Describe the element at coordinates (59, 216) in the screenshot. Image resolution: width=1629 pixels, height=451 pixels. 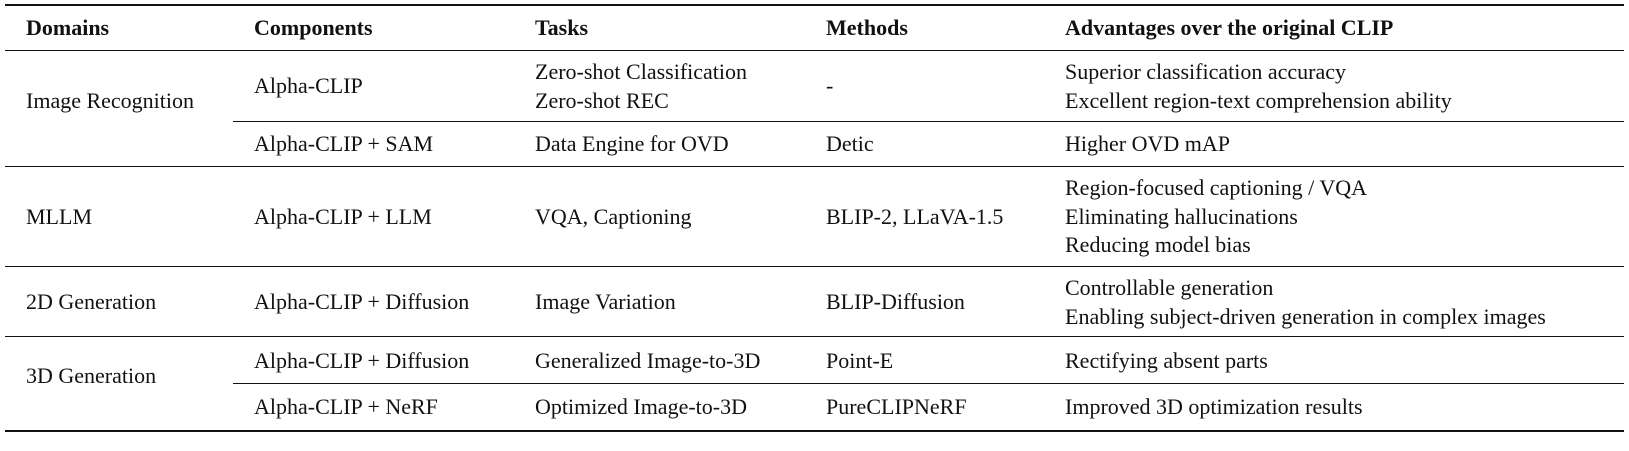
I see `domain-cell: MLLM` at that location.